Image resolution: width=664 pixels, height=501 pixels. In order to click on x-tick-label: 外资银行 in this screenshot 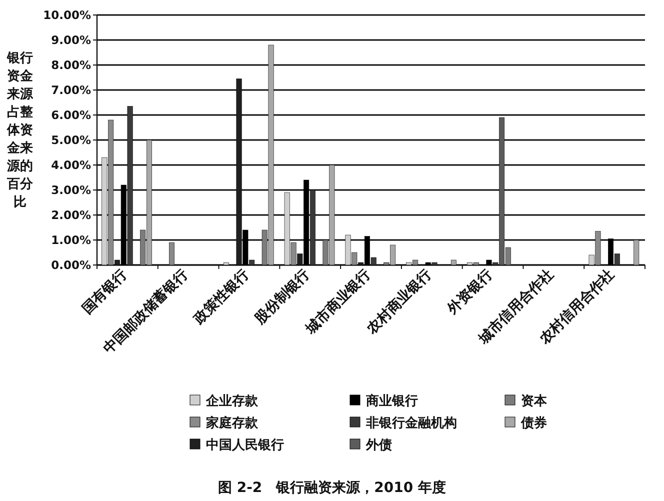, I will do `click(470, 292)`.